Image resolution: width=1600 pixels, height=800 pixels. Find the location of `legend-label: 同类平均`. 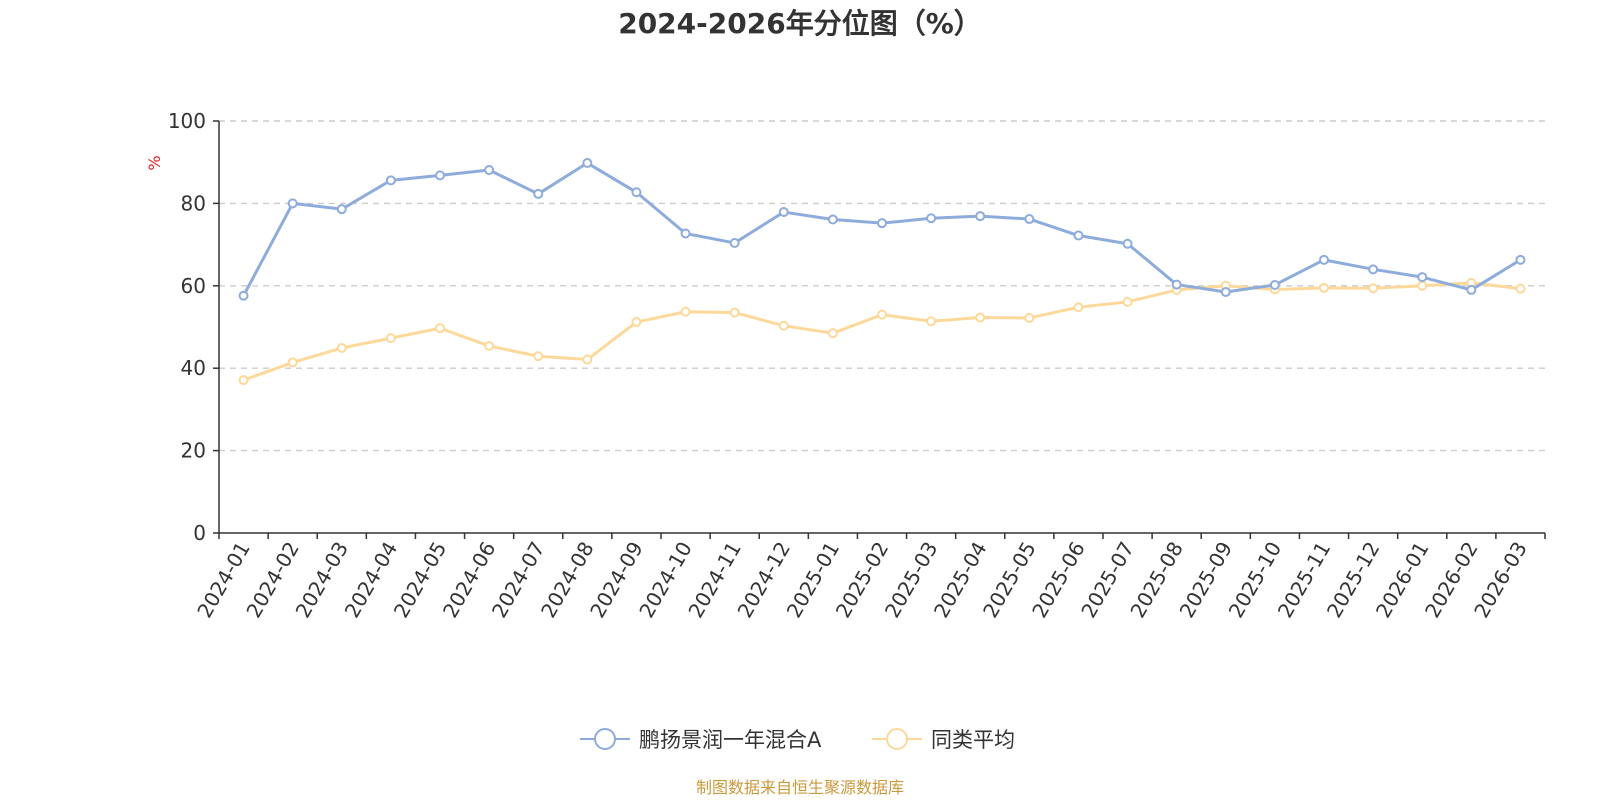

legend-label: 同类平均 is located at coordinates (973, 740).